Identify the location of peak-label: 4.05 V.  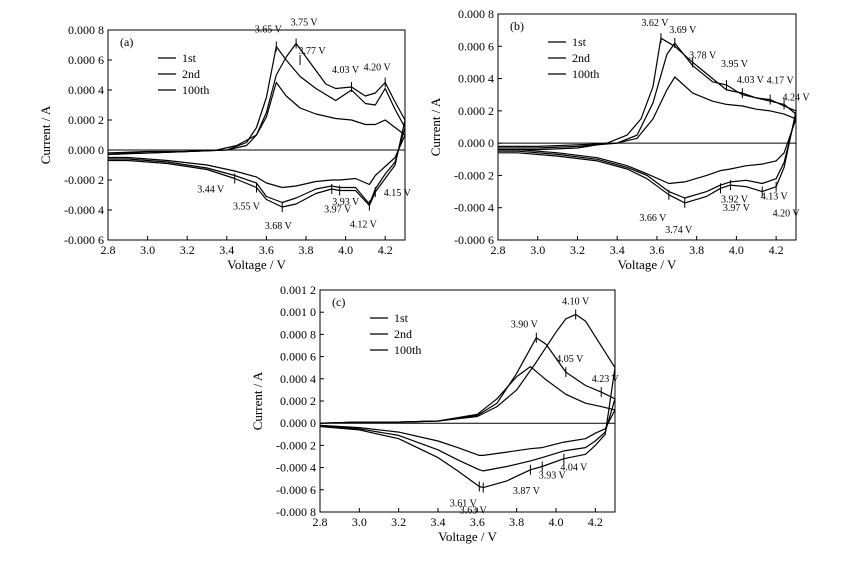
(570, 359).